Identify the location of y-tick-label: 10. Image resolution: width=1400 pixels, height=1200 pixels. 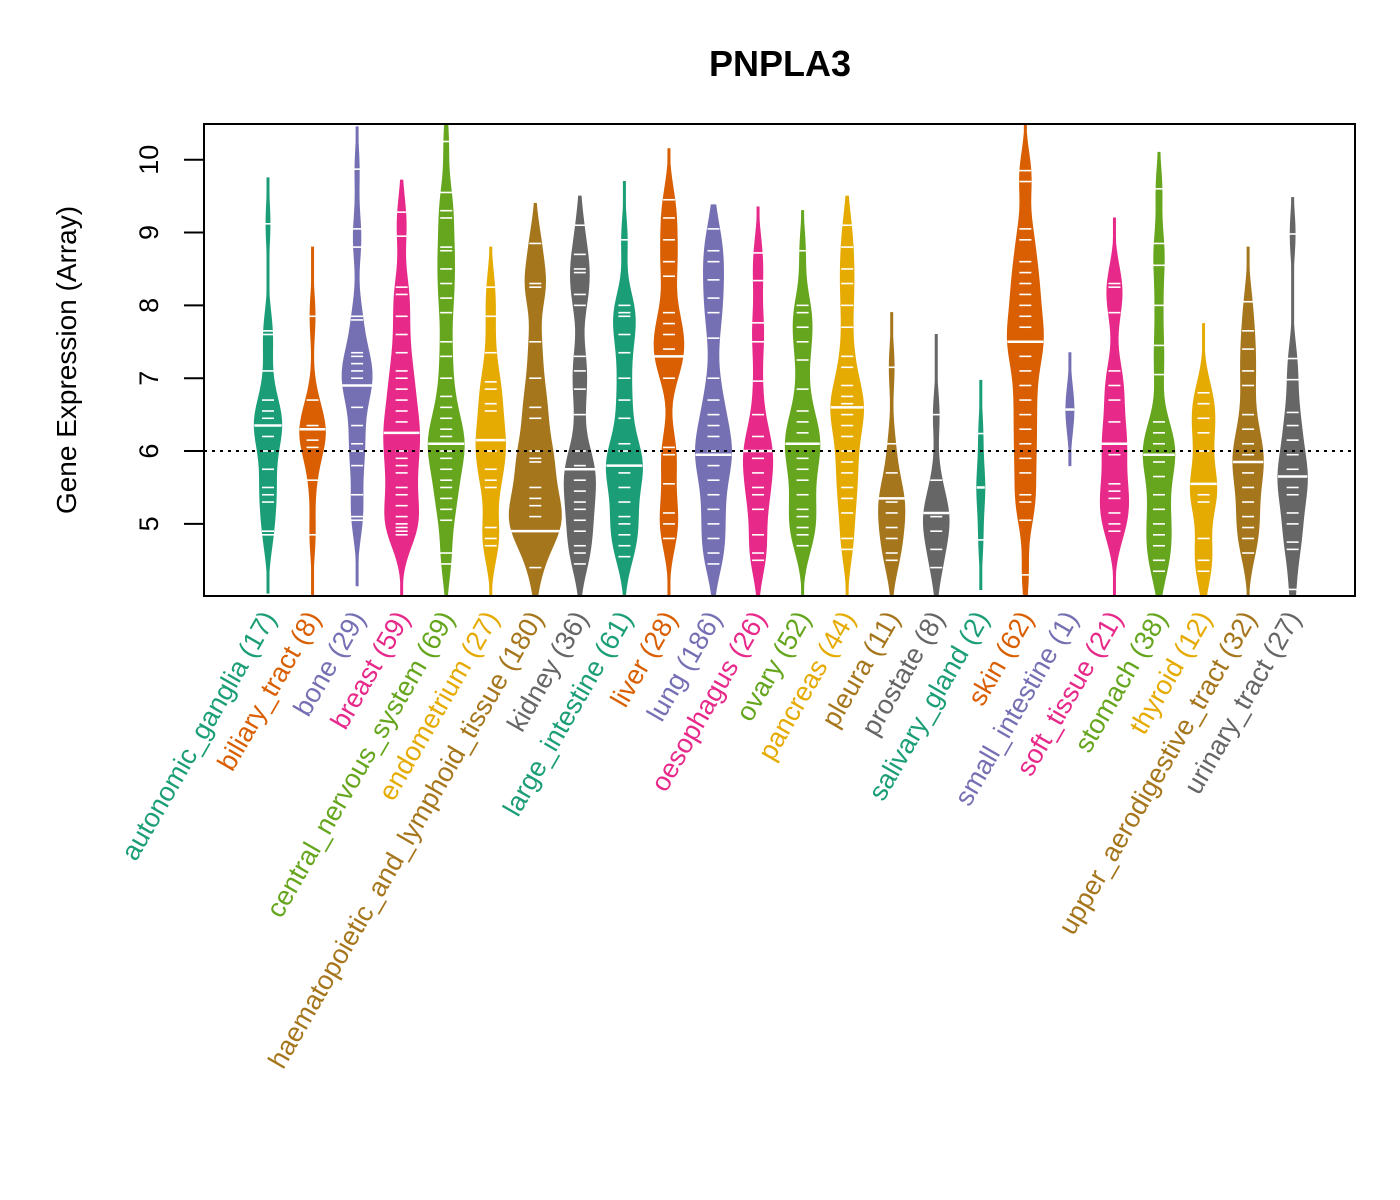
(149, 160).